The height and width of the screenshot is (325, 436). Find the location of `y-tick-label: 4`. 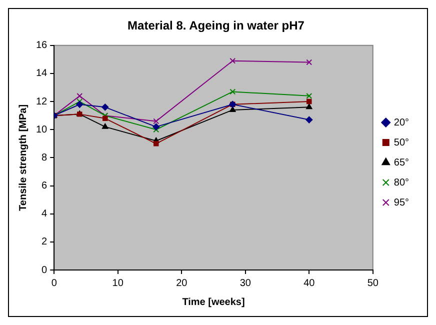

y-tick-label: 4 is located at coordinates (45, 214).